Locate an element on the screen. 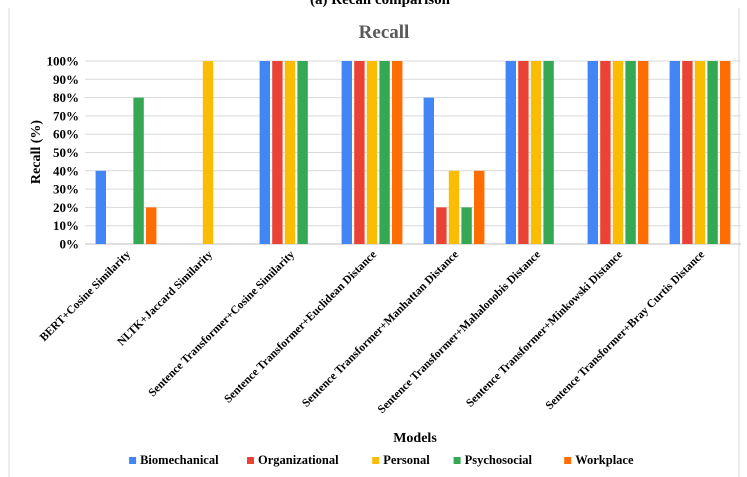 The width and height of the screenshot is (747, 477). y-tick-label: 20% is located at coordinates (66, 207).